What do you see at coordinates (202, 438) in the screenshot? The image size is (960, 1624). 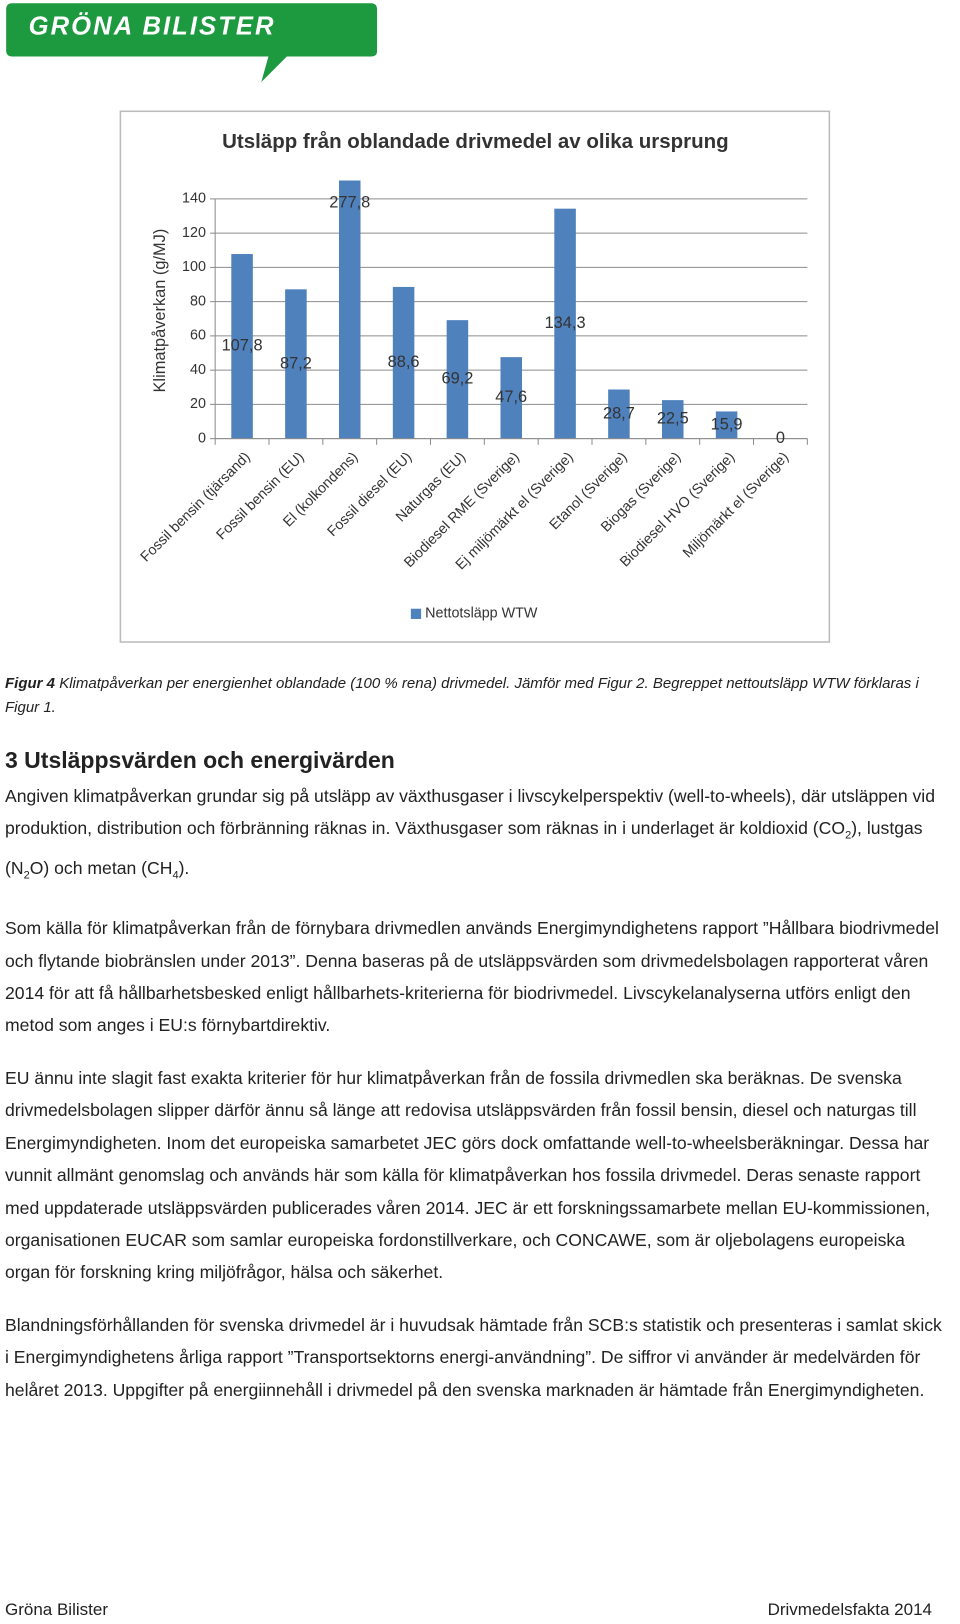 I see `y-tick-label: 0` at bounding box center [202, 438].